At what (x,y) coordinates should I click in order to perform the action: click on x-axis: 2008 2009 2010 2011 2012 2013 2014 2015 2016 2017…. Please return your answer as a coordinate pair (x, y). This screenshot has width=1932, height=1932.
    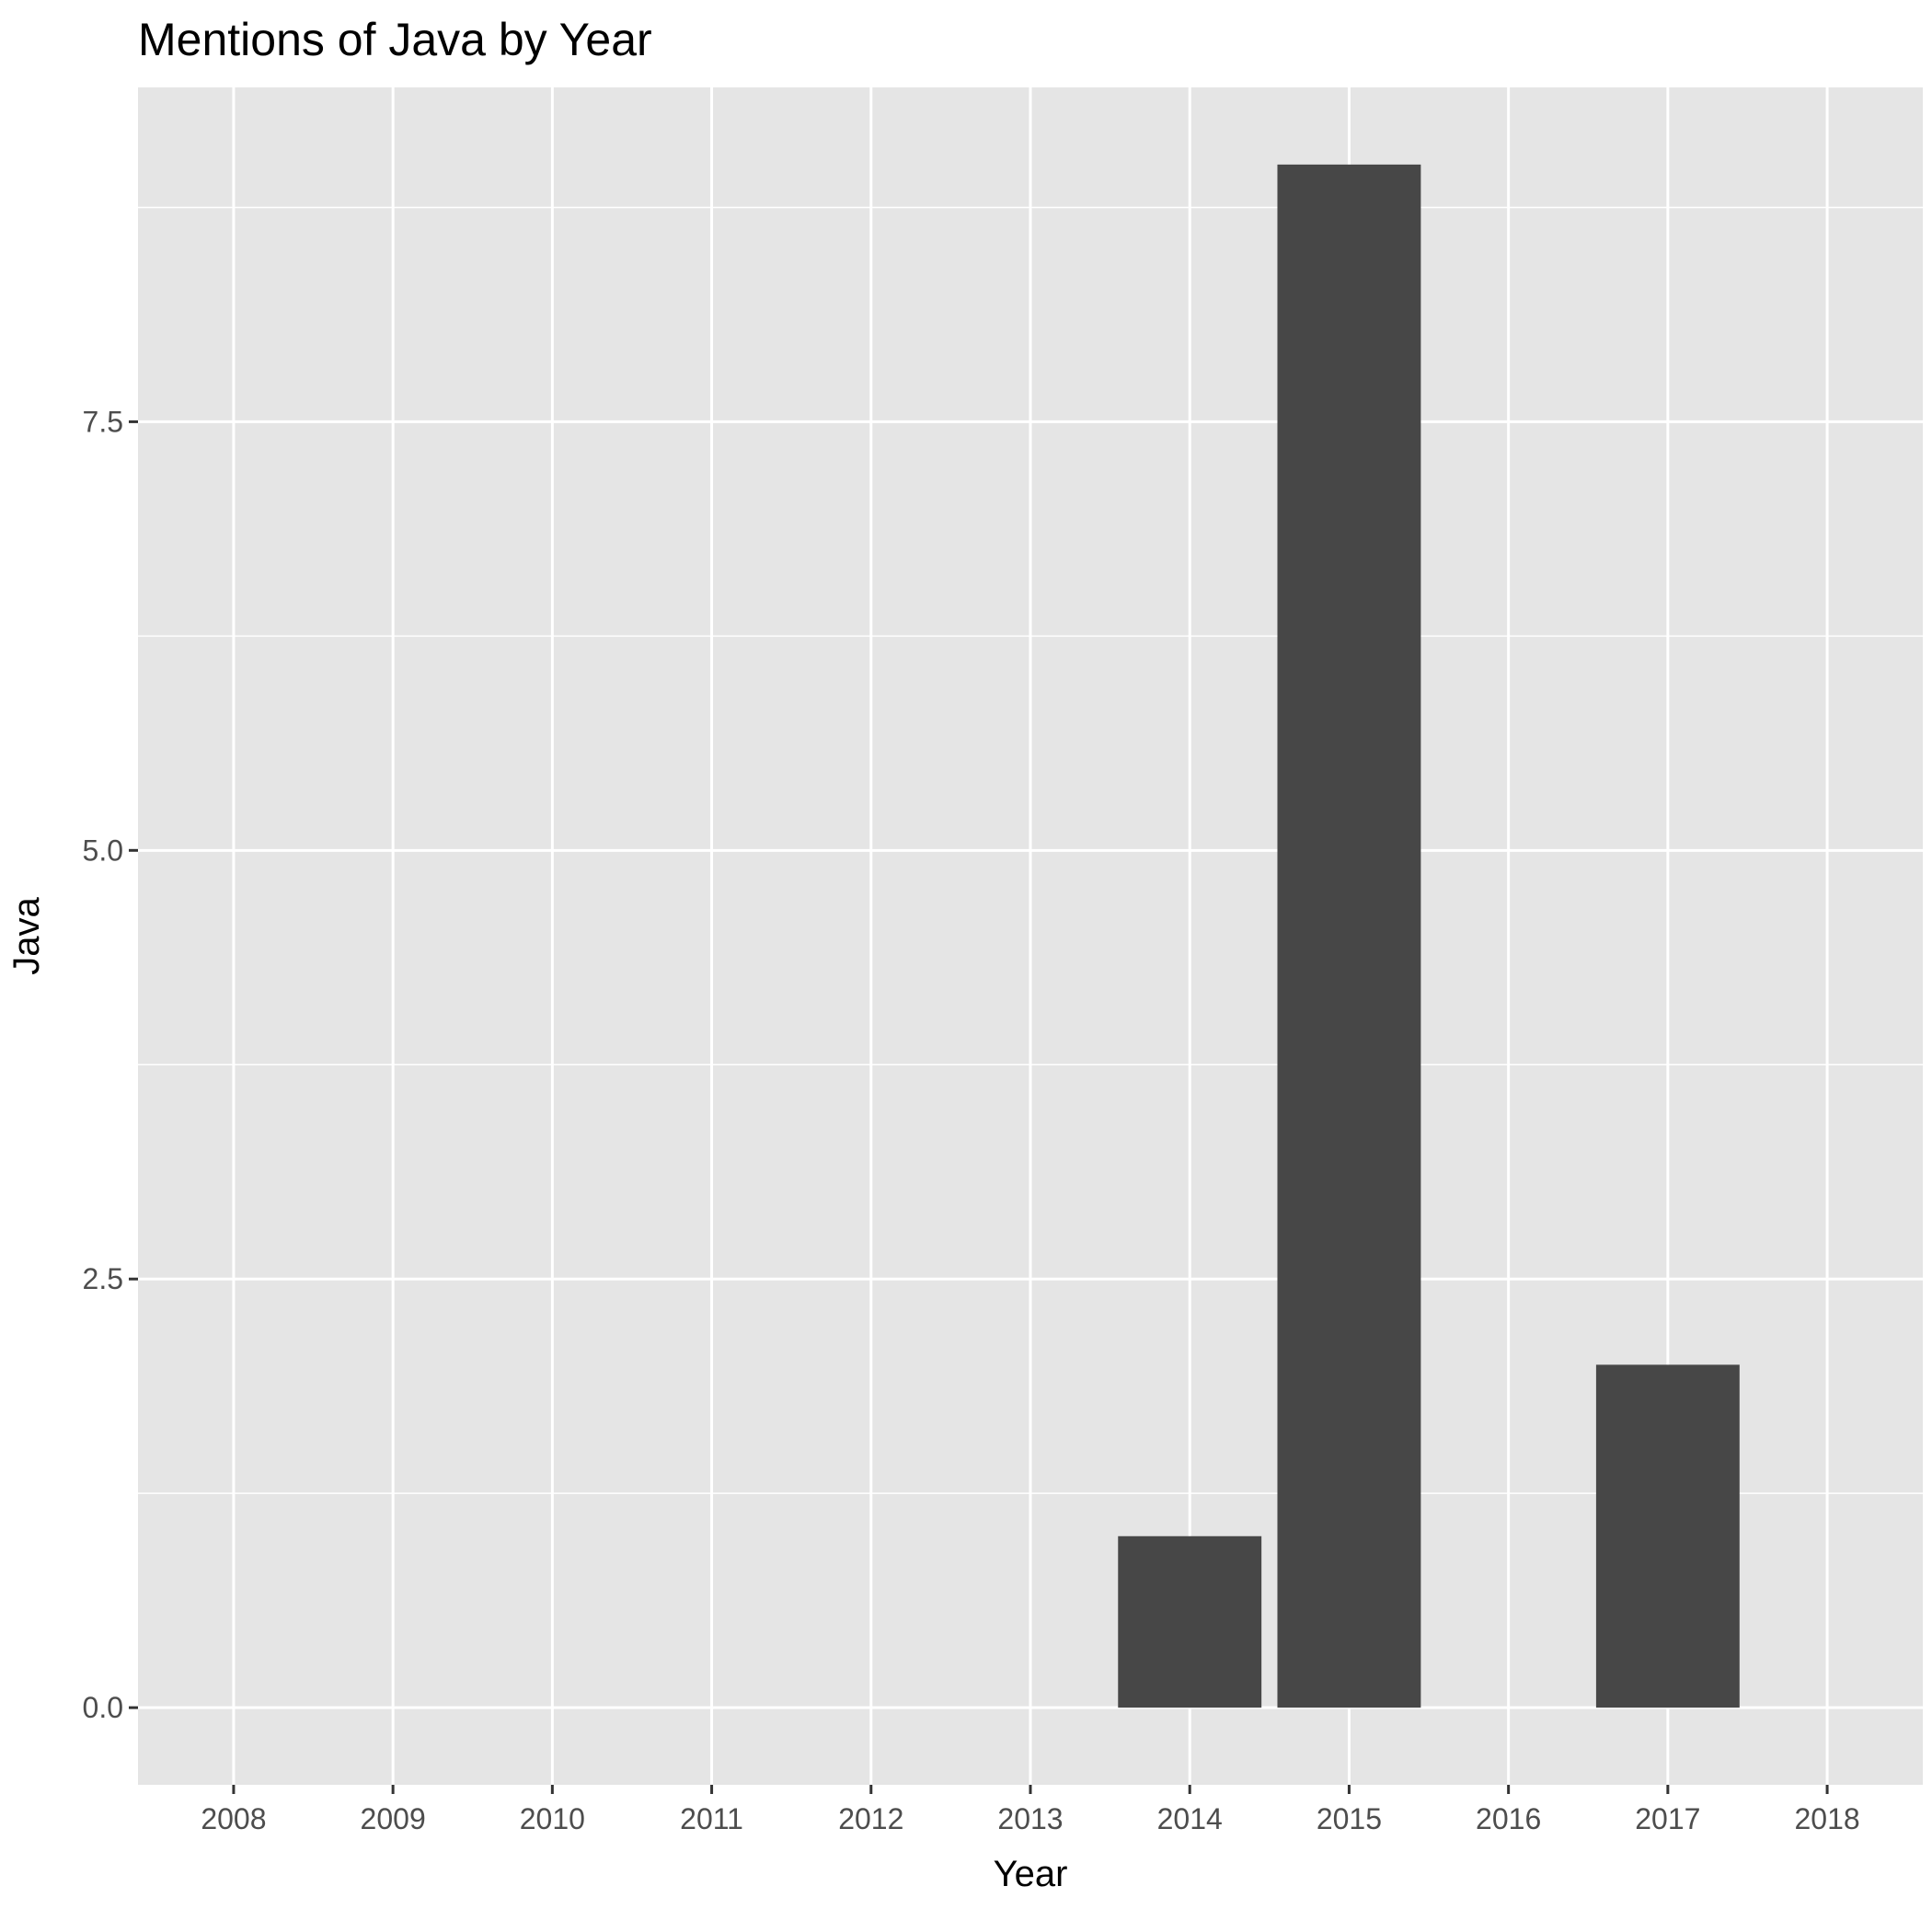
    Looking at the image, I should click on (1030, 1810).